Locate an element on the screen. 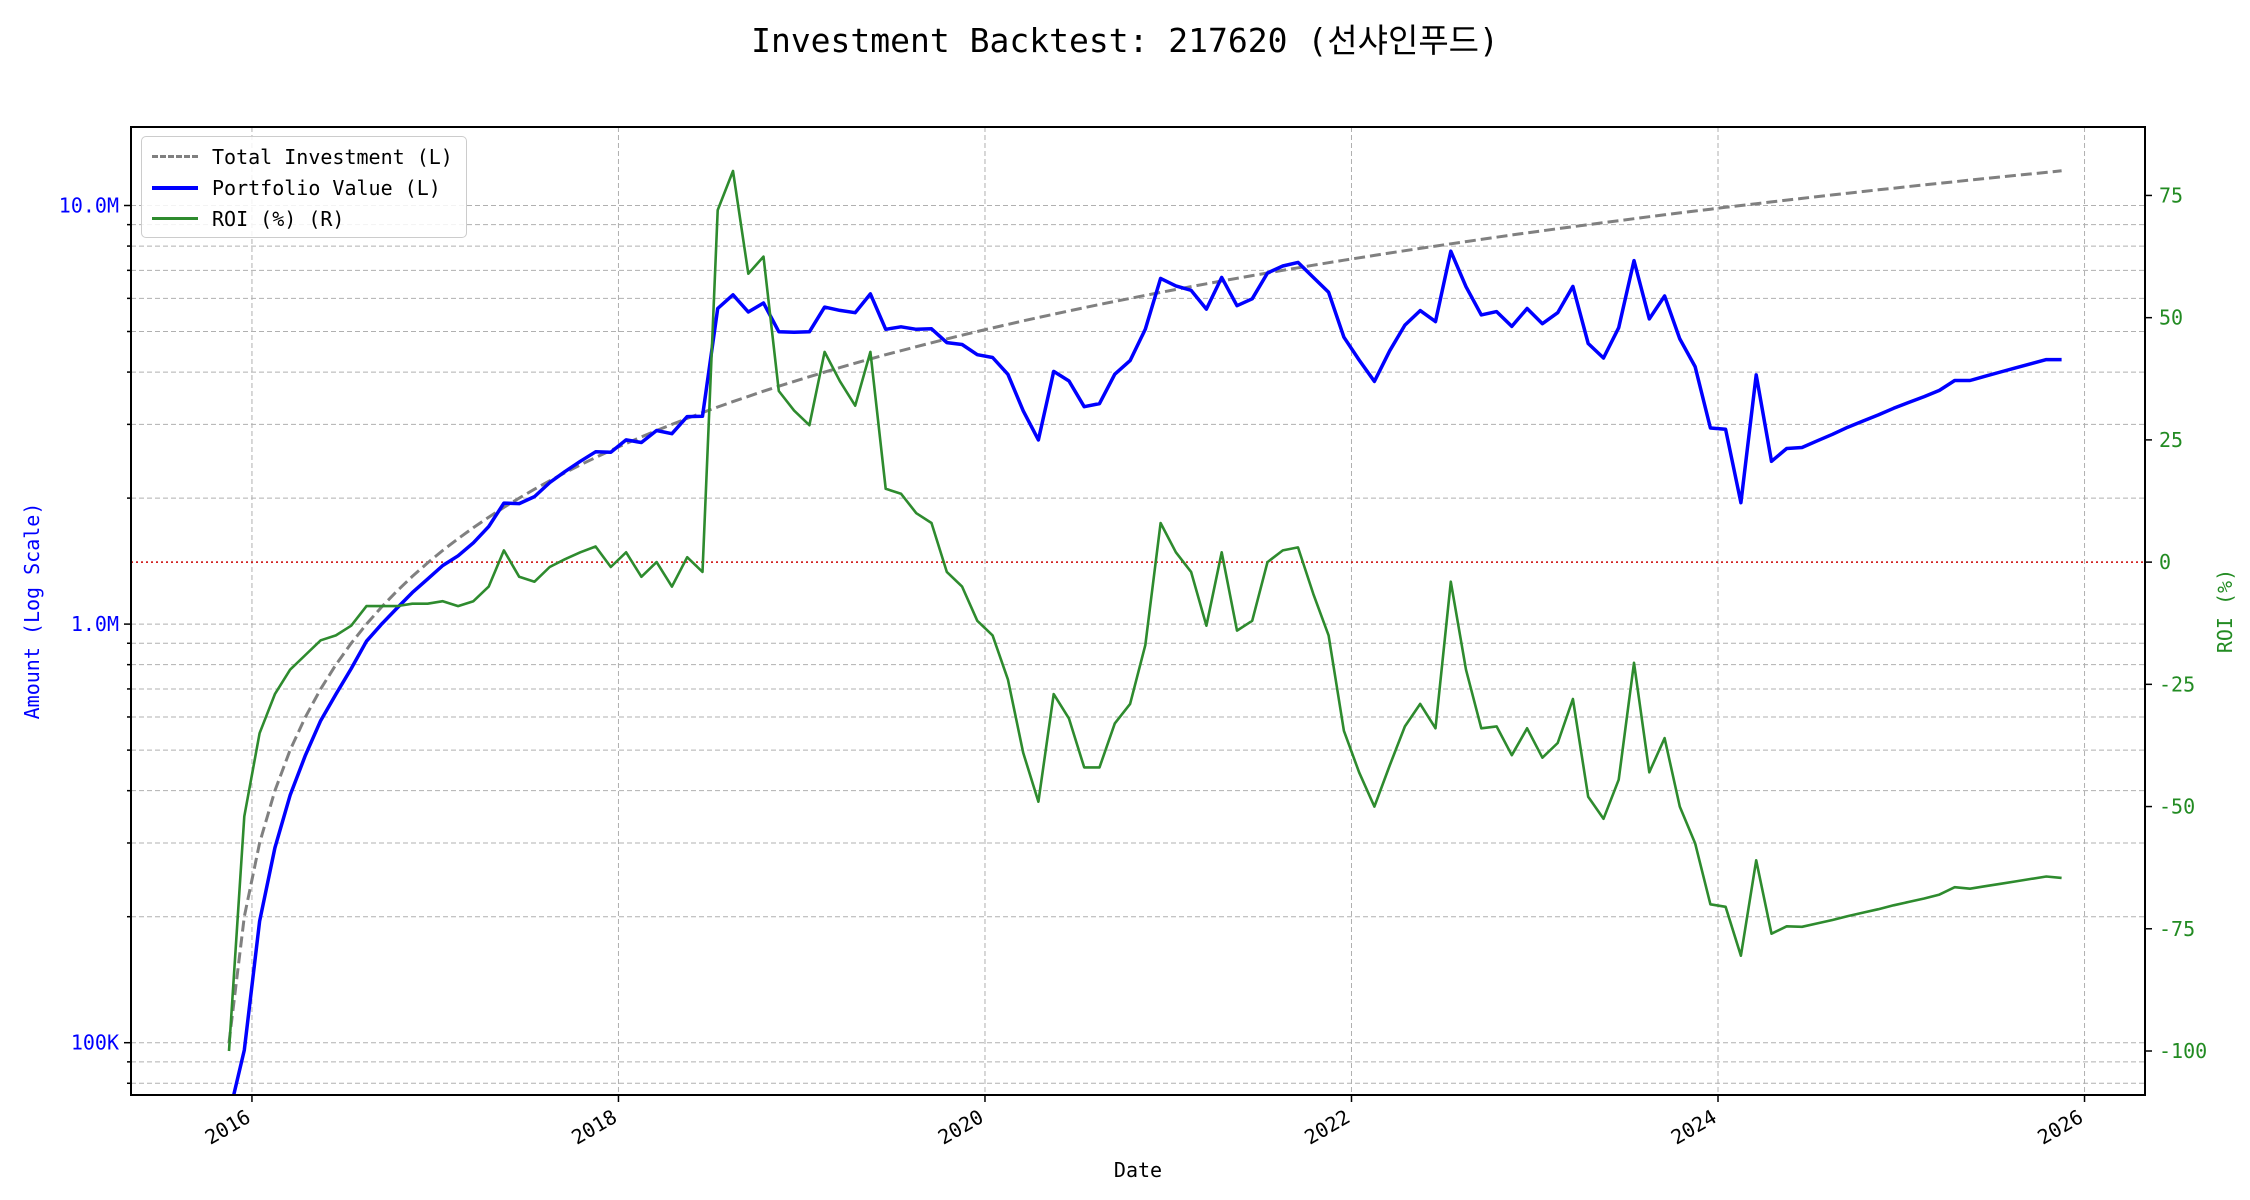  y-axis-right-label: ROI (%) is located at coordinates (2225, 611).